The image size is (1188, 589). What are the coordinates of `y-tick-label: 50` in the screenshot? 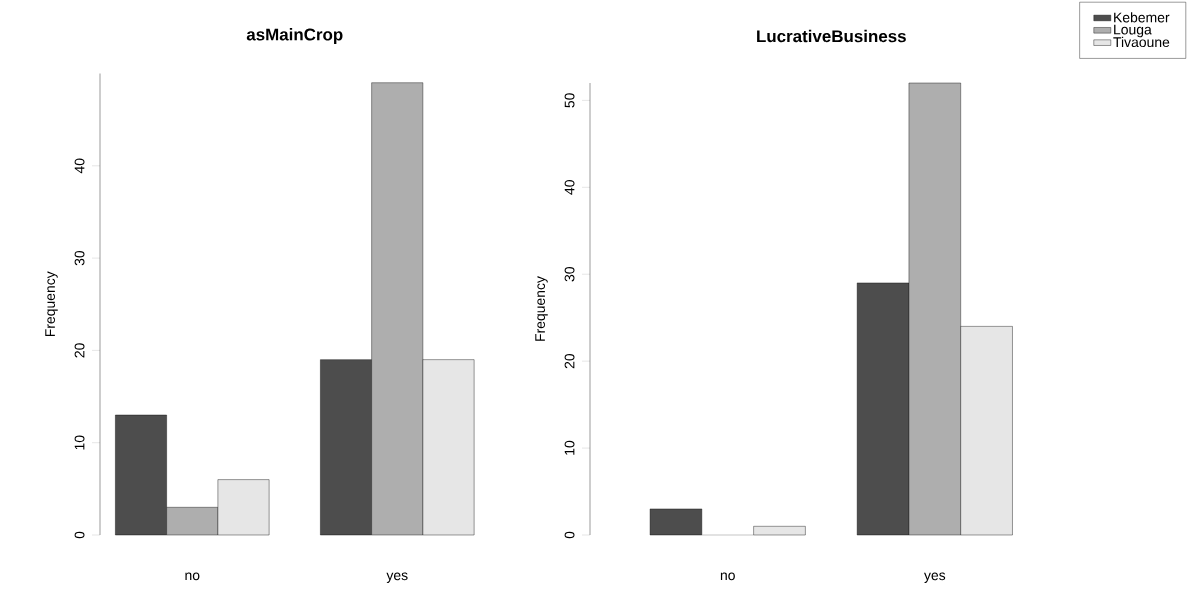 It's located at (569, 100).